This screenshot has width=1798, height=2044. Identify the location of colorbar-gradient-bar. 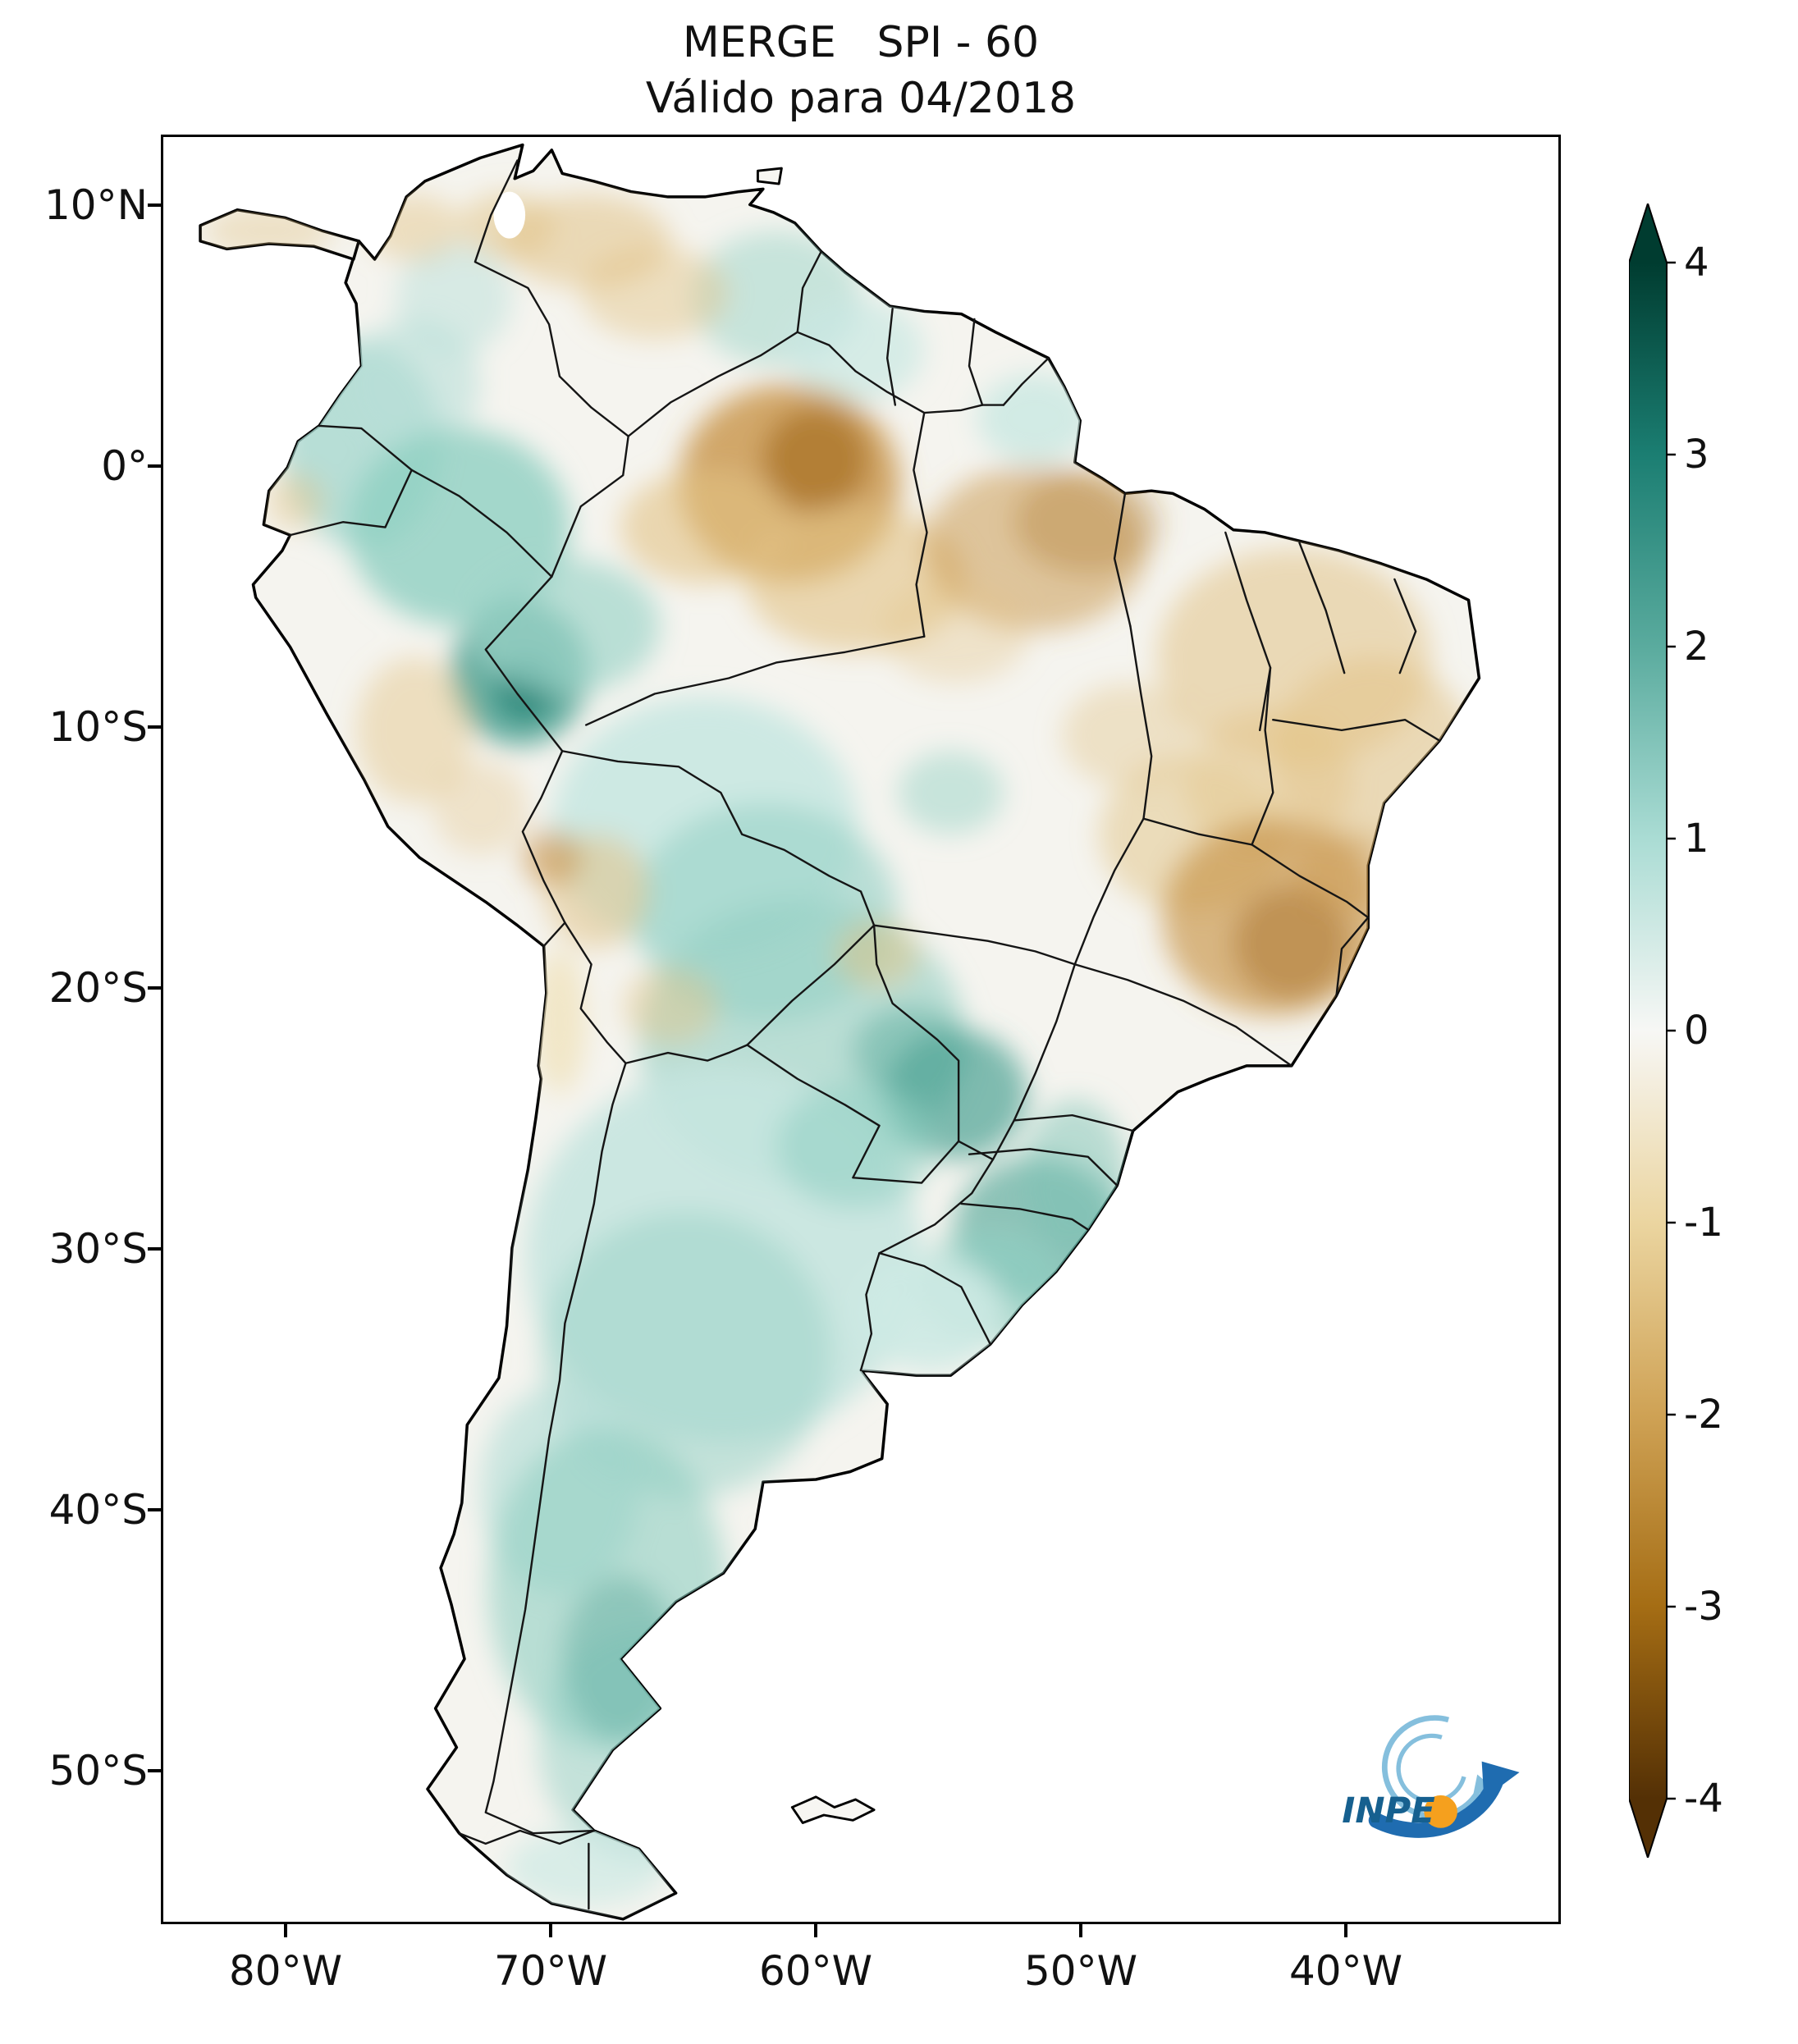
(1648, 1030).